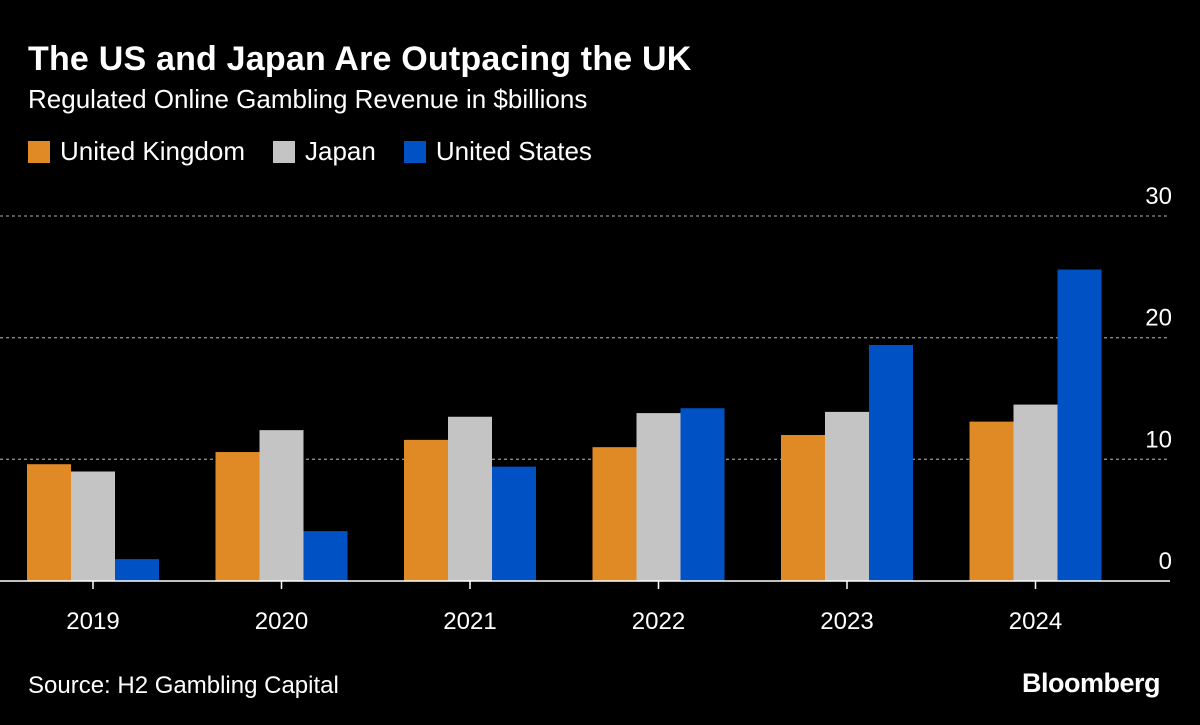 The width and height of the screenshot is (1200, 725). Describe the element at coordinates (847, 496) in the screenshot. I see `bar-japan-2023` at that location.